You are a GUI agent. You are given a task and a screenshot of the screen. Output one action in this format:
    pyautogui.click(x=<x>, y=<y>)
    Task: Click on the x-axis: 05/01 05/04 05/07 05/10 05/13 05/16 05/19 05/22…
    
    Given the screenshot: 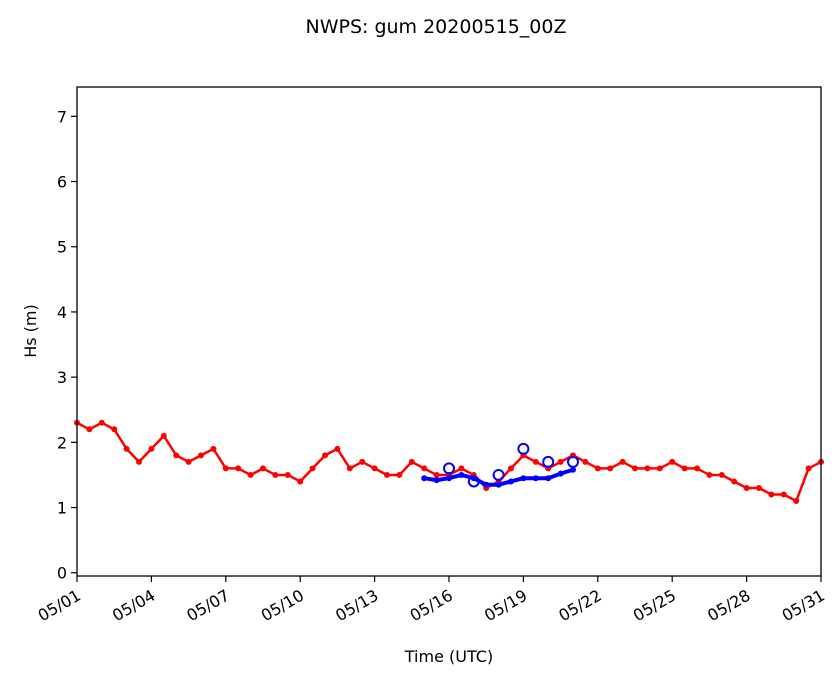 What is the action you would take?
    pyautogui.click(x=431, y=600)
    